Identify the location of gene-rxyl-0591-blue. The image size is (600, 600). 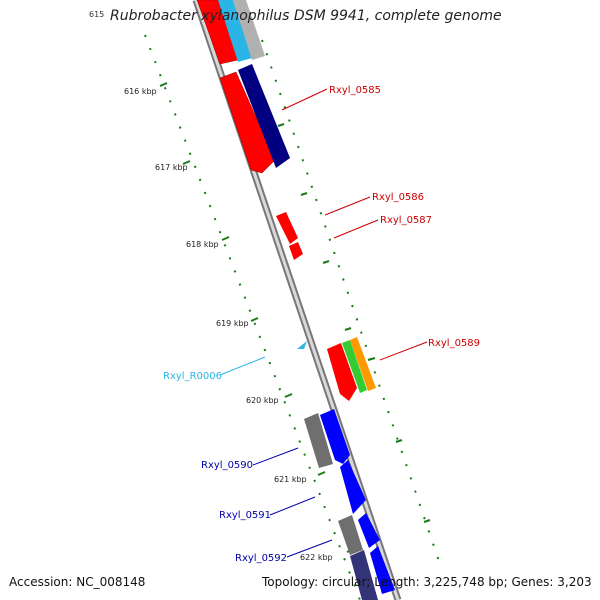
(353, 487).